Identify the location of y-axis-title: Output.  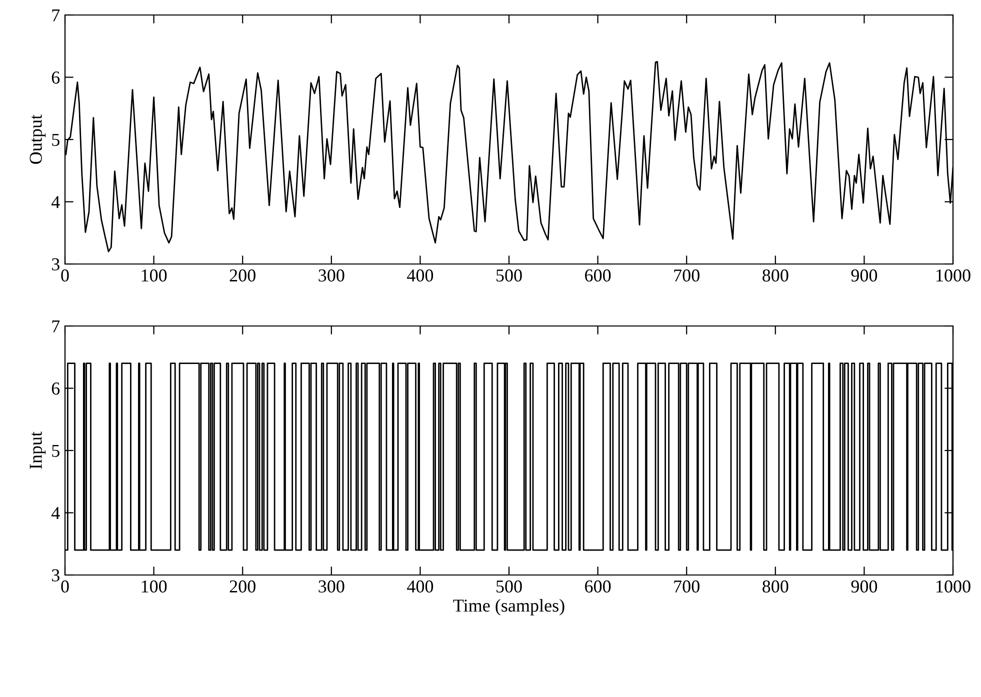
(38, 139).